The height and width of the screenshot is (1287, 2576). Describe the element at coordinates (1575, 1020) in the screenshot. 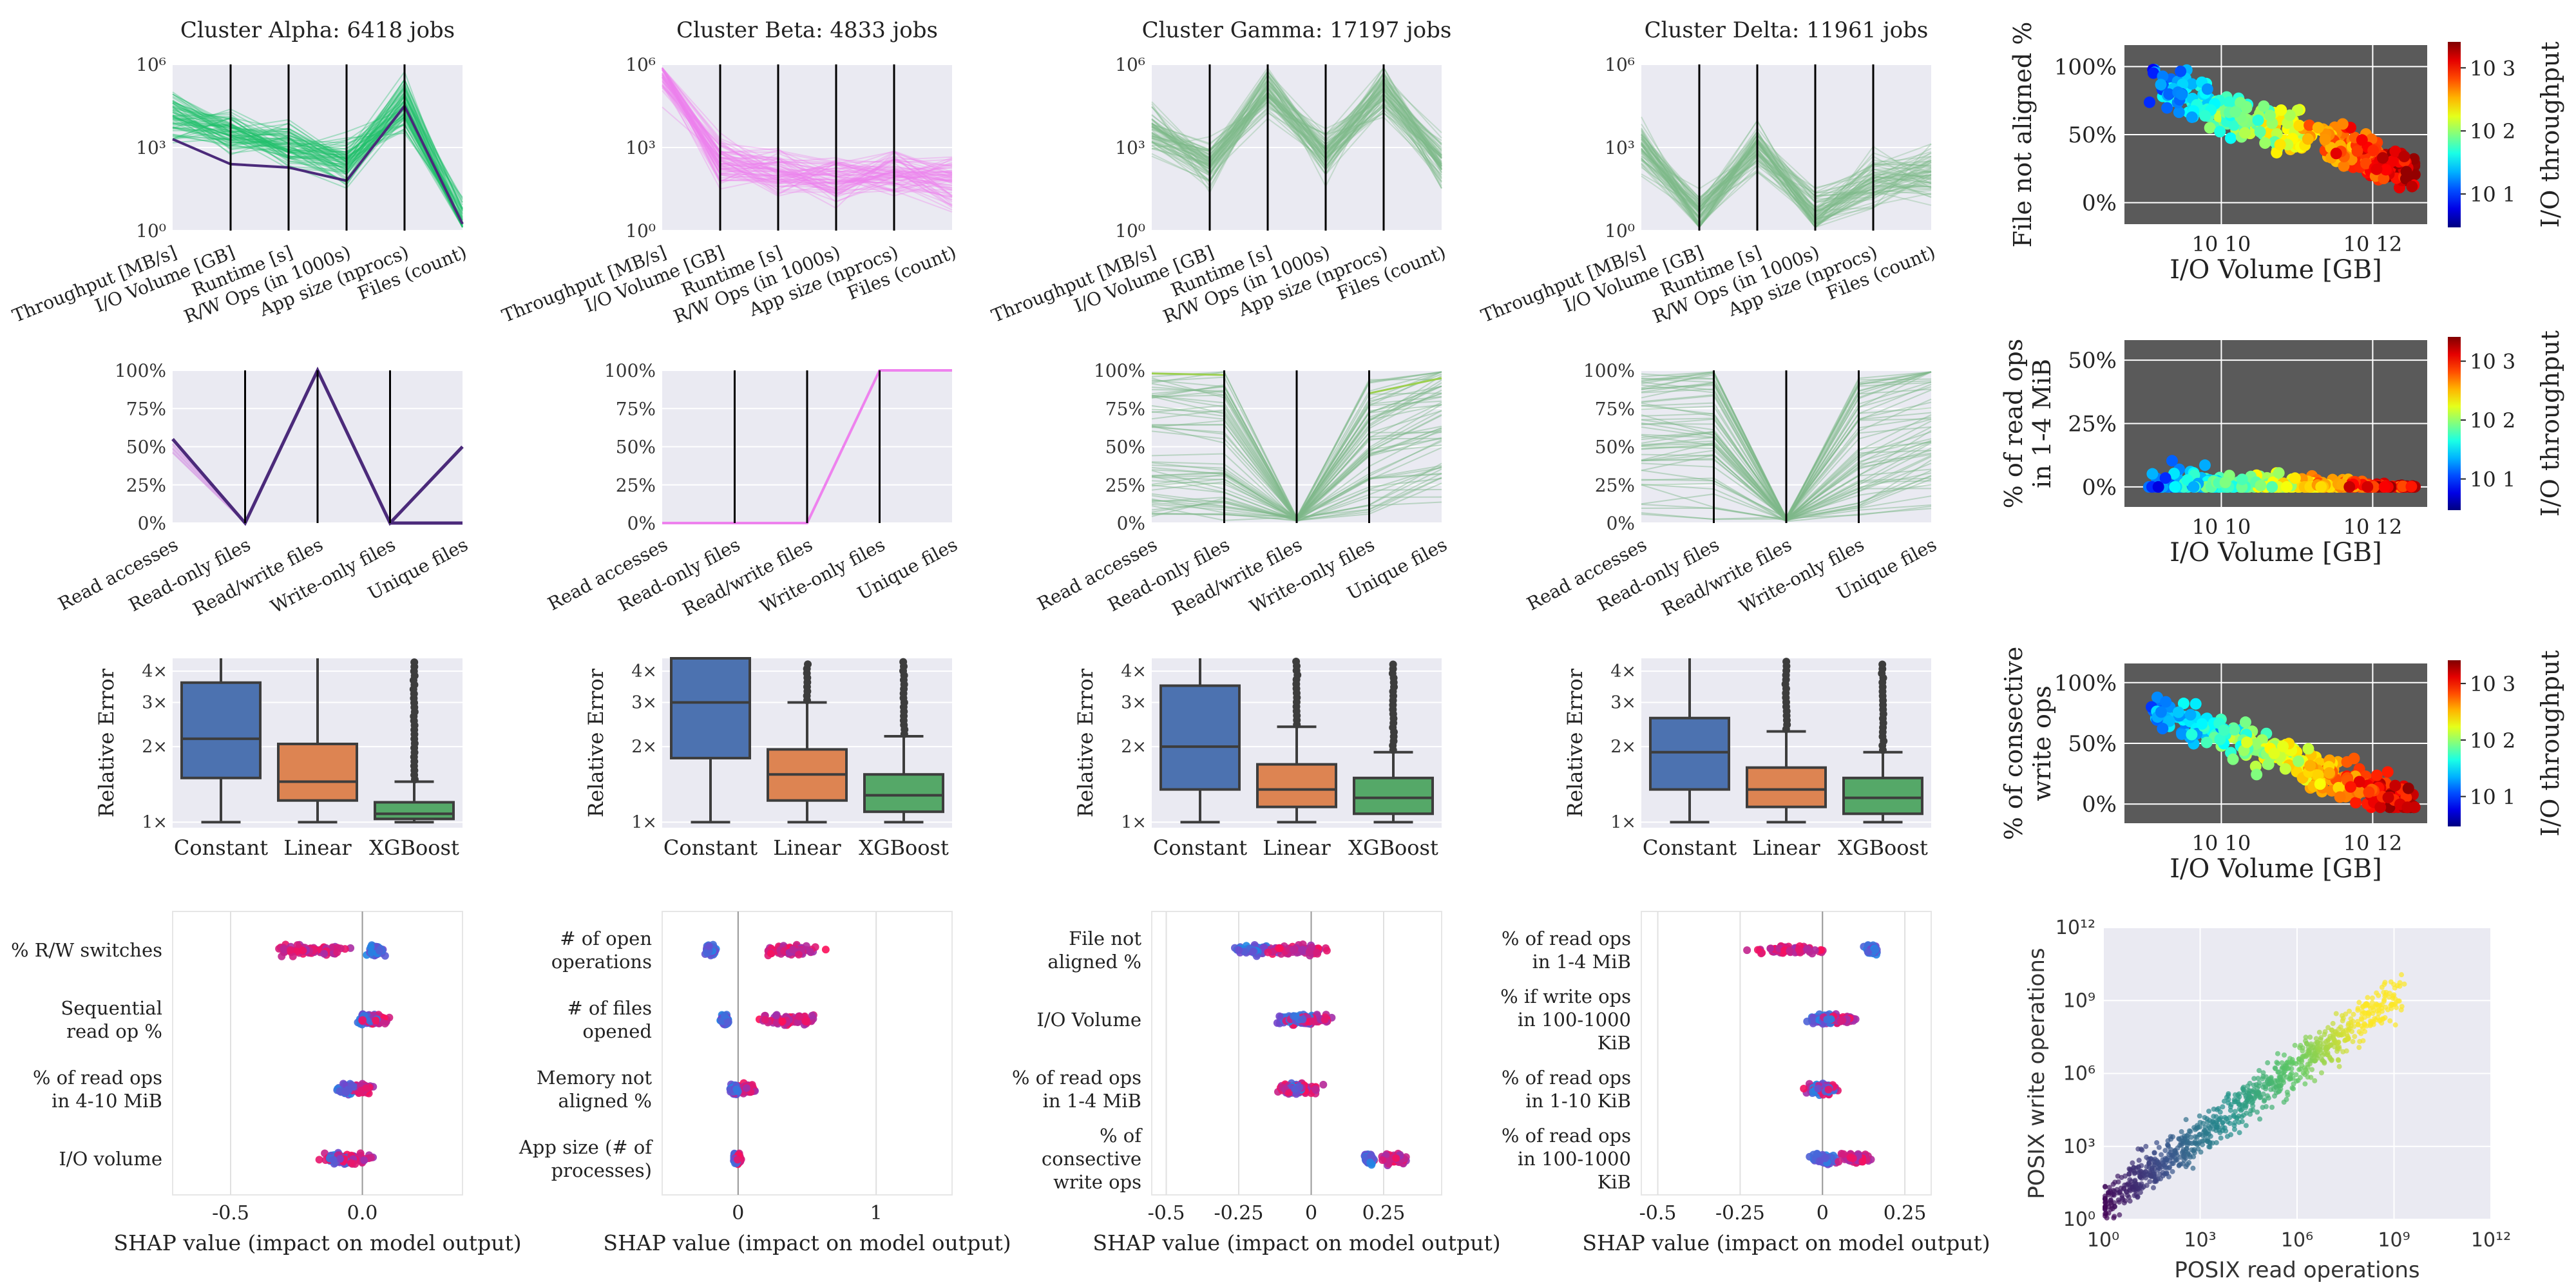

I see `feature-label-line: in 100-1000` at that location.